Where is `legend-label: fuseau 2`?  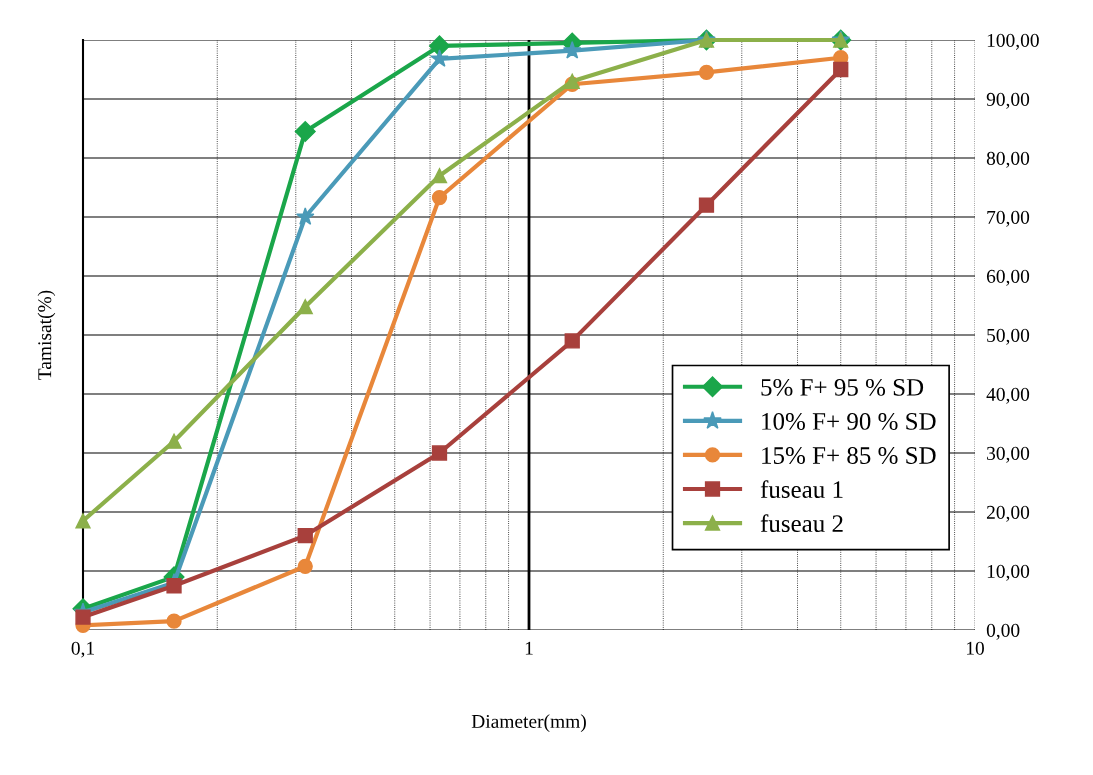 legend-label: fuseau 2 is located at coordinates (801, 523).